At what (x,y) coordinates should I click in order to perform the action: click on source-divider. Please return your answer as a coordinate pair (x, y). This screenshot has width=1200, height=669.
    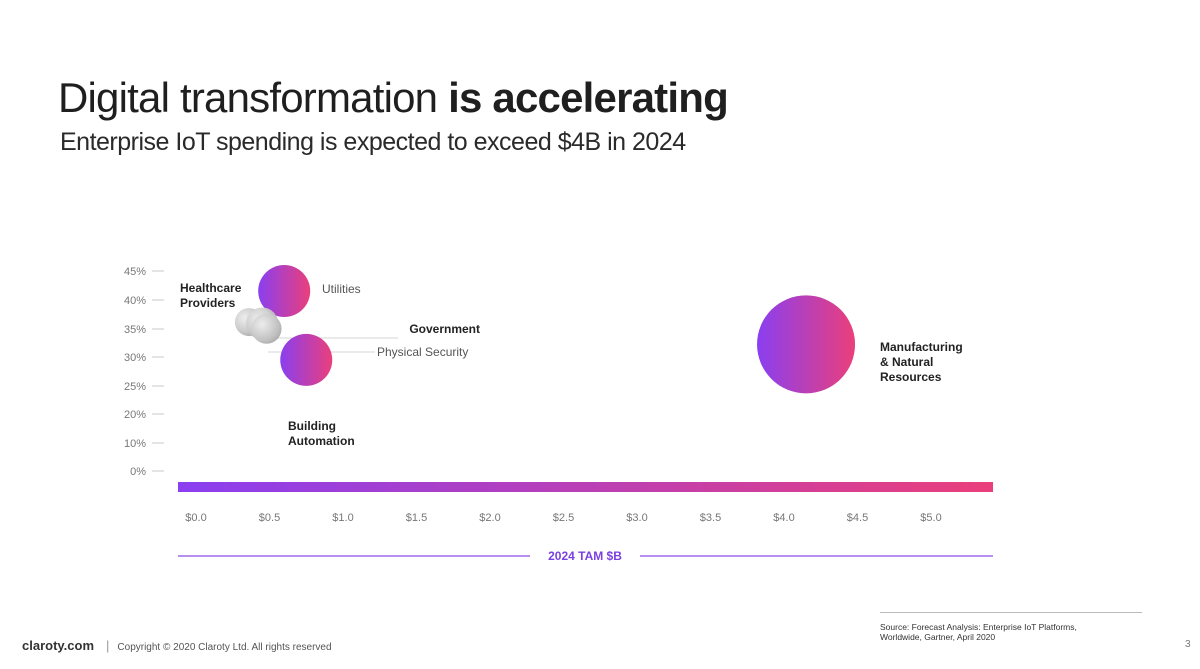
    Looking at the image, I should click on (1011, 612).